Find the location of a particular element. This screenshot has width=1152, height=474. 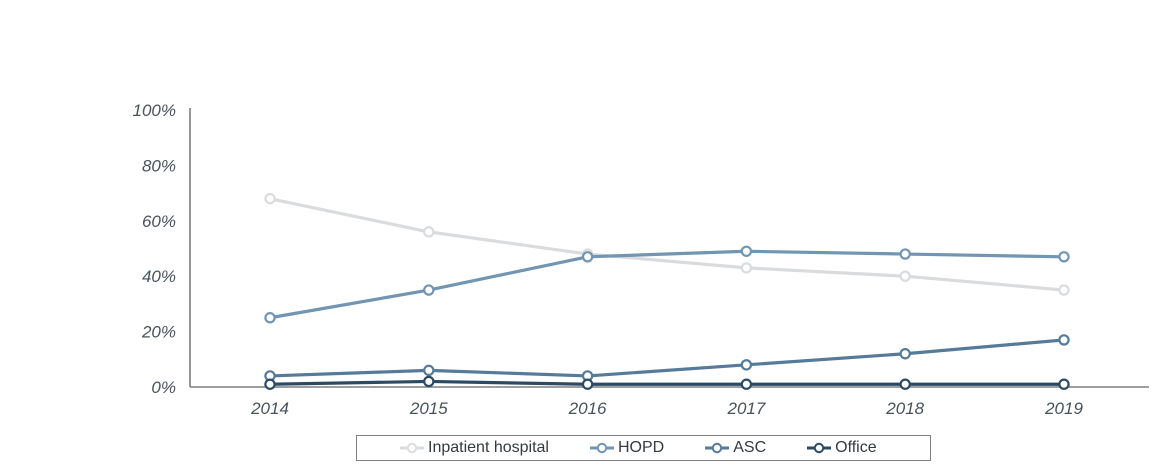

x-tick-label: 2019 is located at coordinates (1063, 408).